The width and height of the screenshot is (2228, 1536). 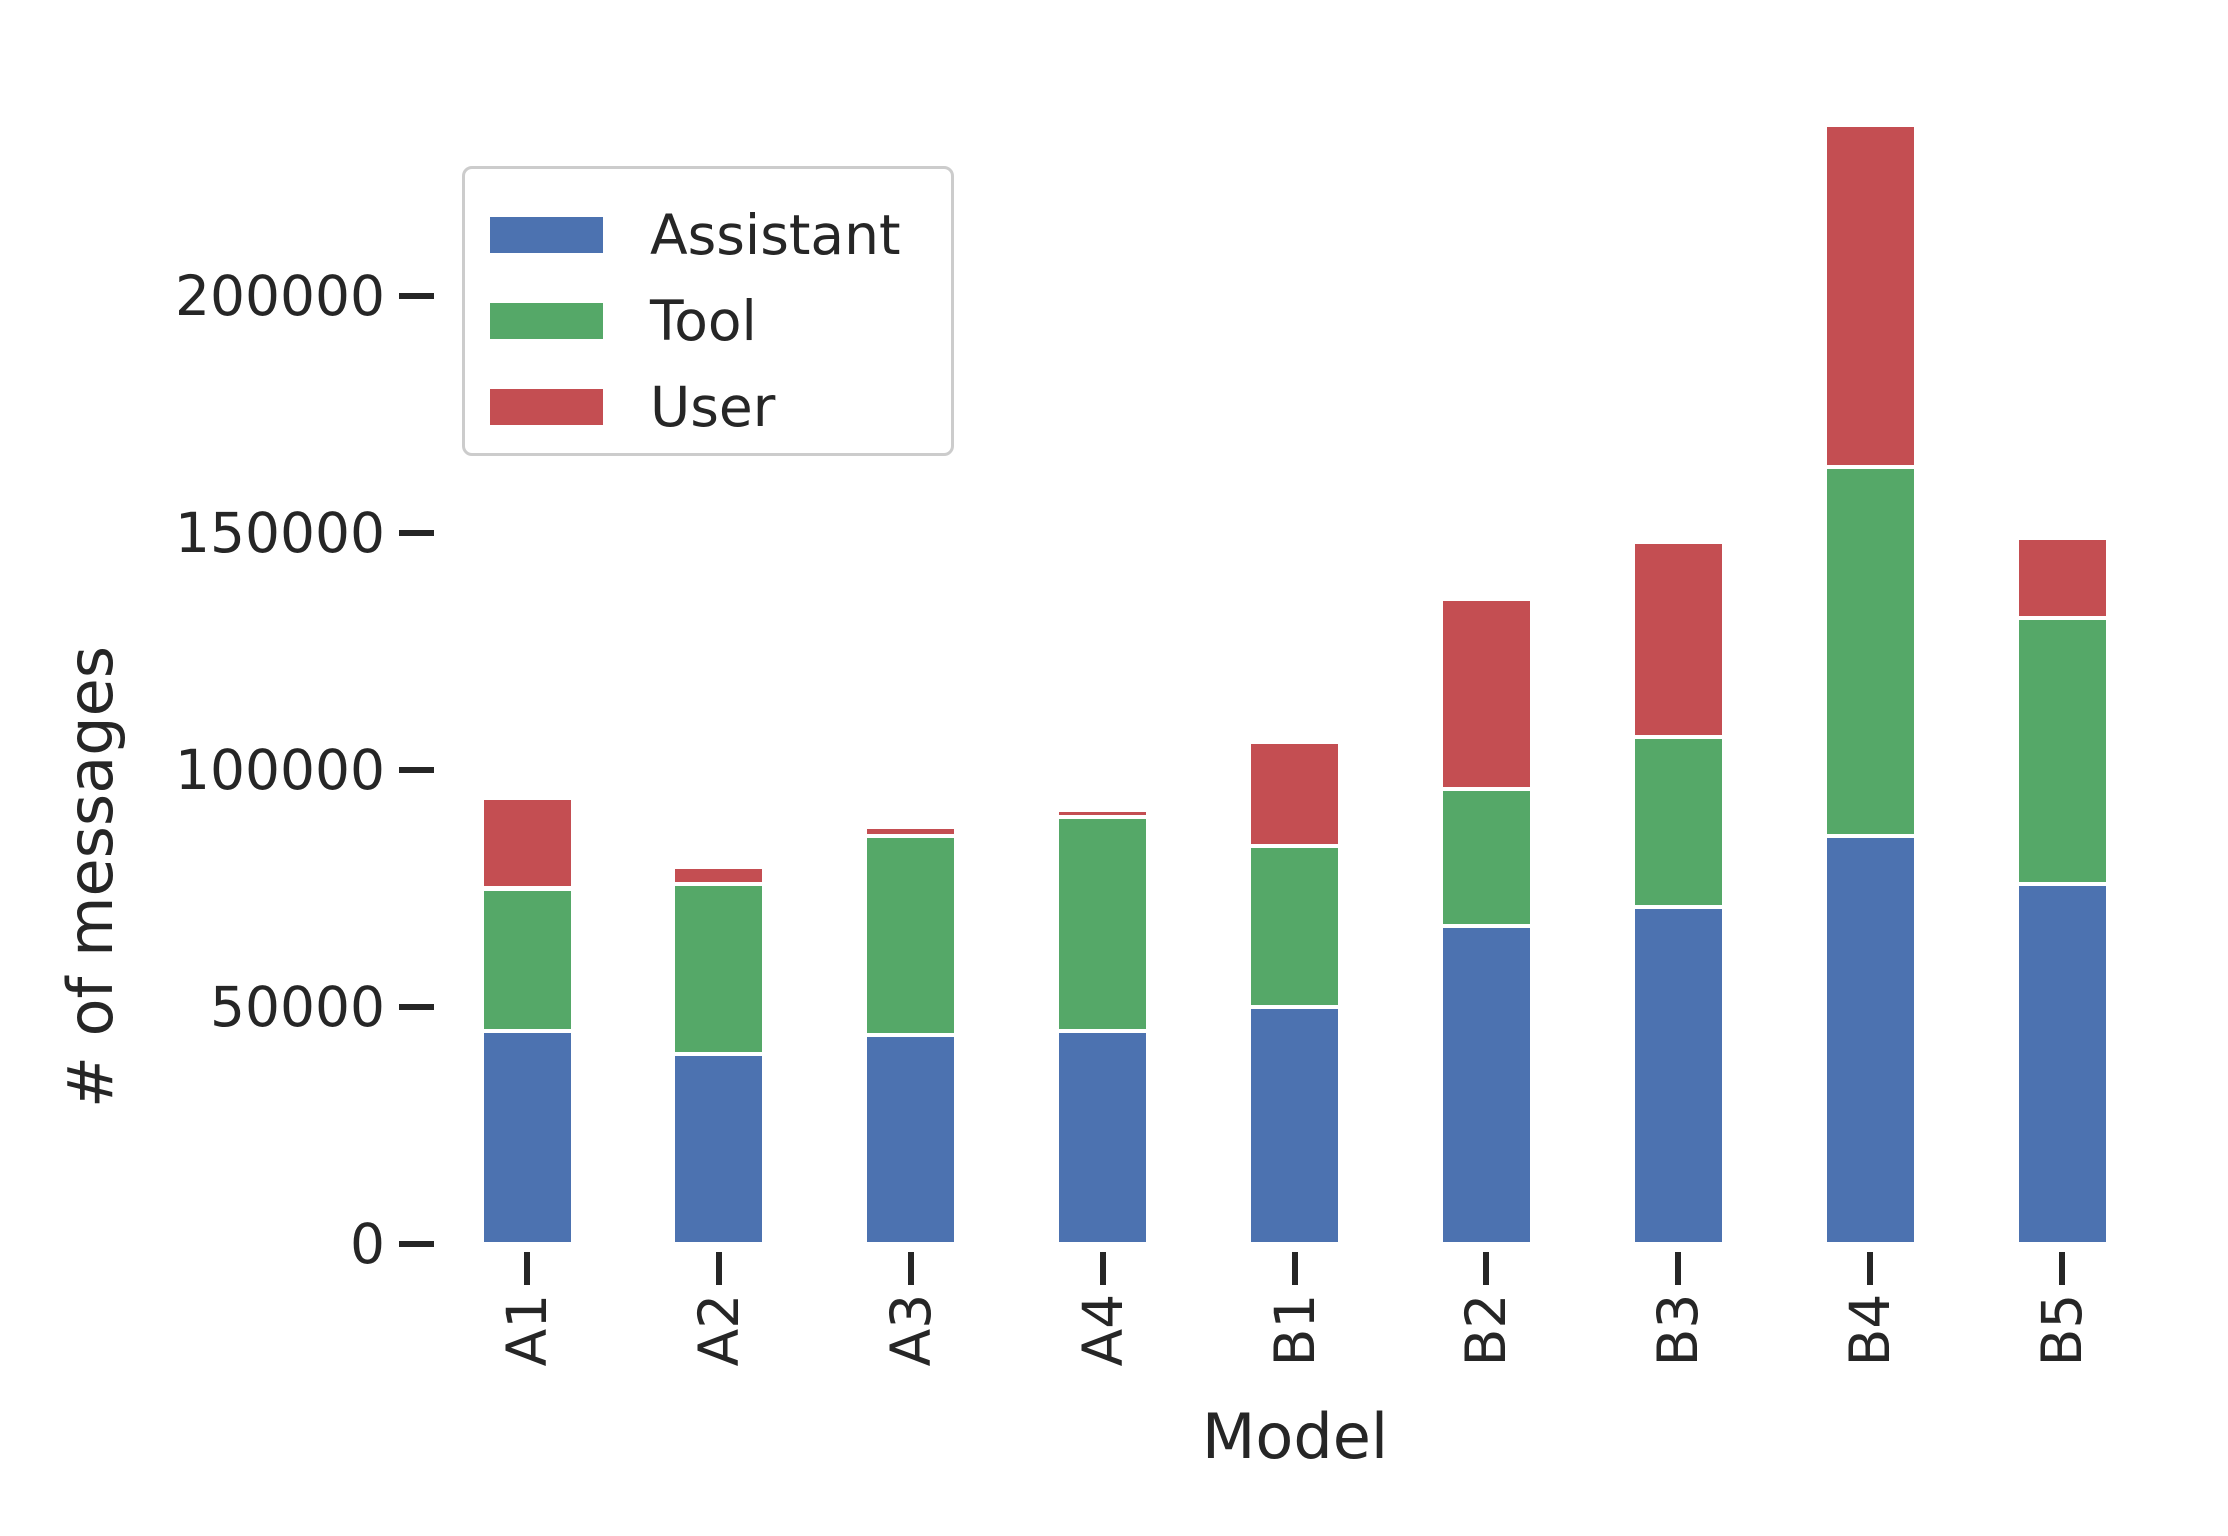 I want to click on legend-row-tool: Tool, so click(x=708, y=321).